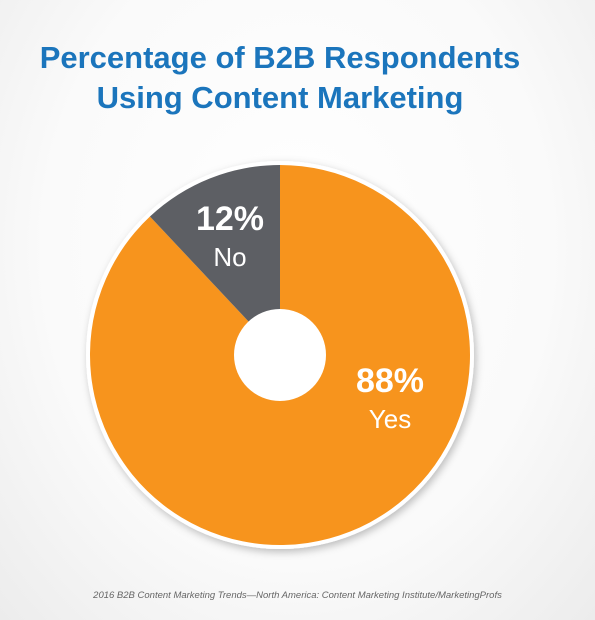 The width and height of the screenshot is (595, 620). I want to click on donut-hole, so click(280, 355).